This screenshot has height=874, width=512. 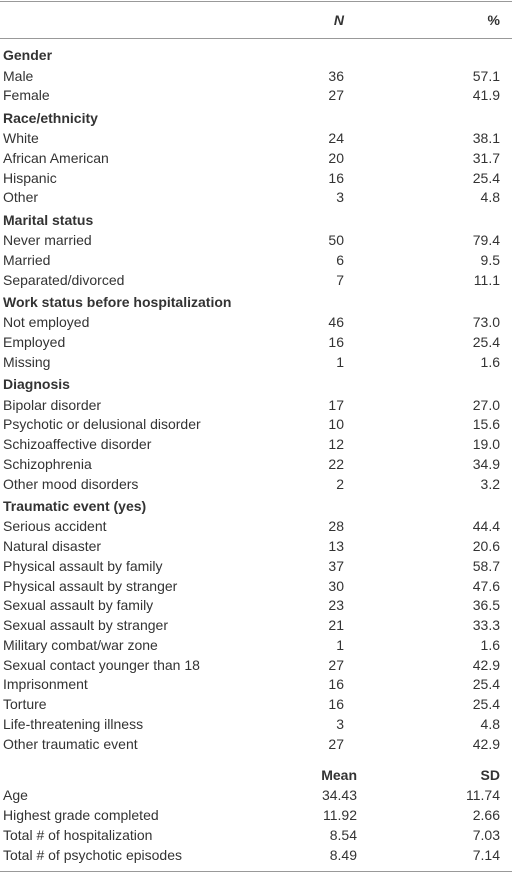 What do you see at coordinates (343, 855) in the screenshot?
I see `cell-mean: 8.49` at bounding box center [343, 855].